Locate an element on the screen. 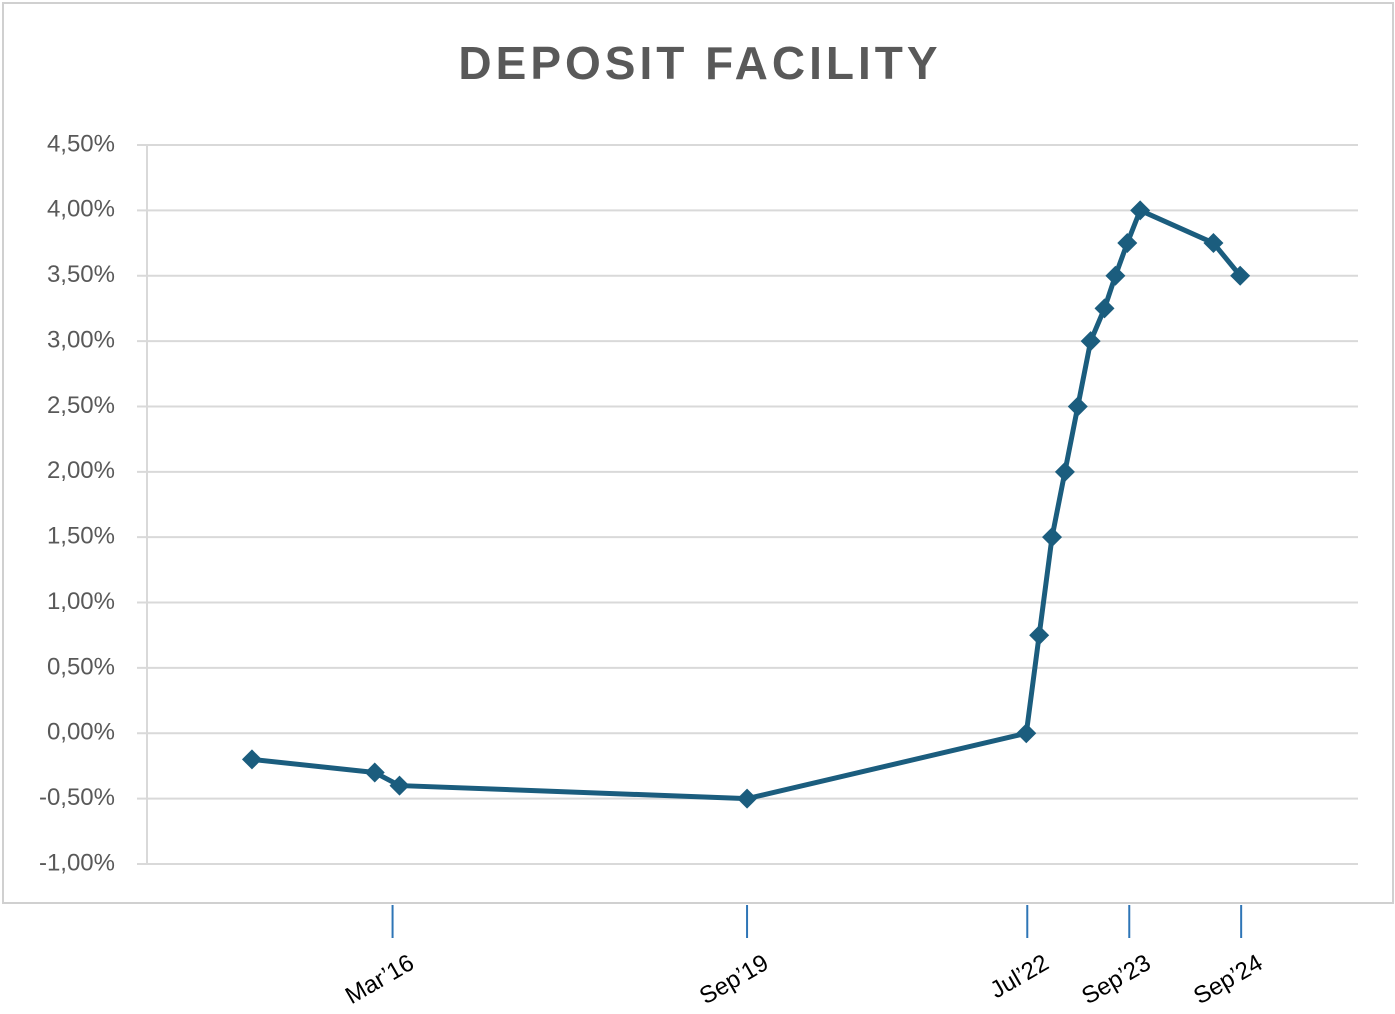  y-tick-label: 2,50% is located at coordinates (81, 405).